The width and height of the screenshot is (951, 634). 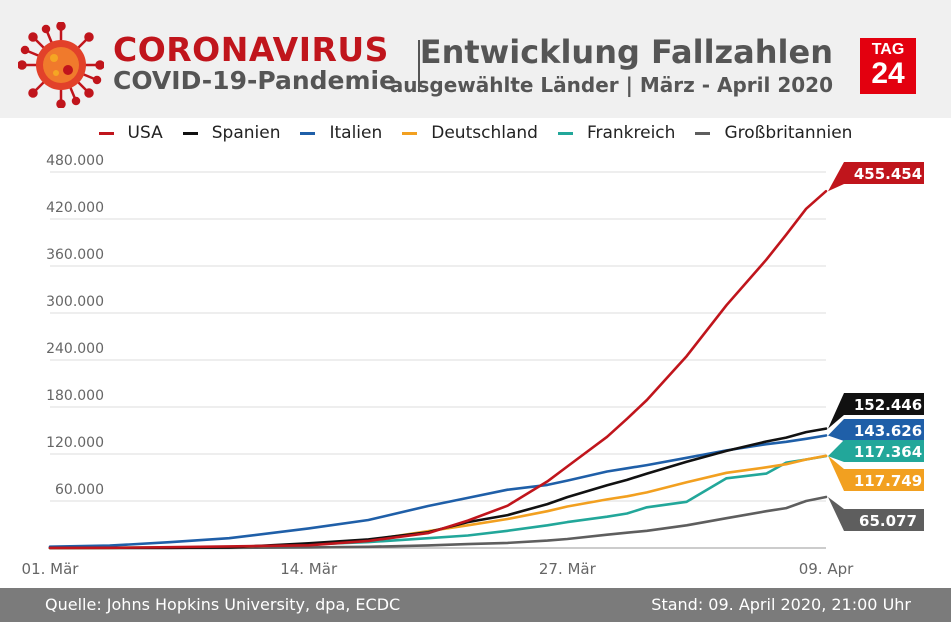 I want to click on legend-item-usa: USA, so click(x=130, y=133).